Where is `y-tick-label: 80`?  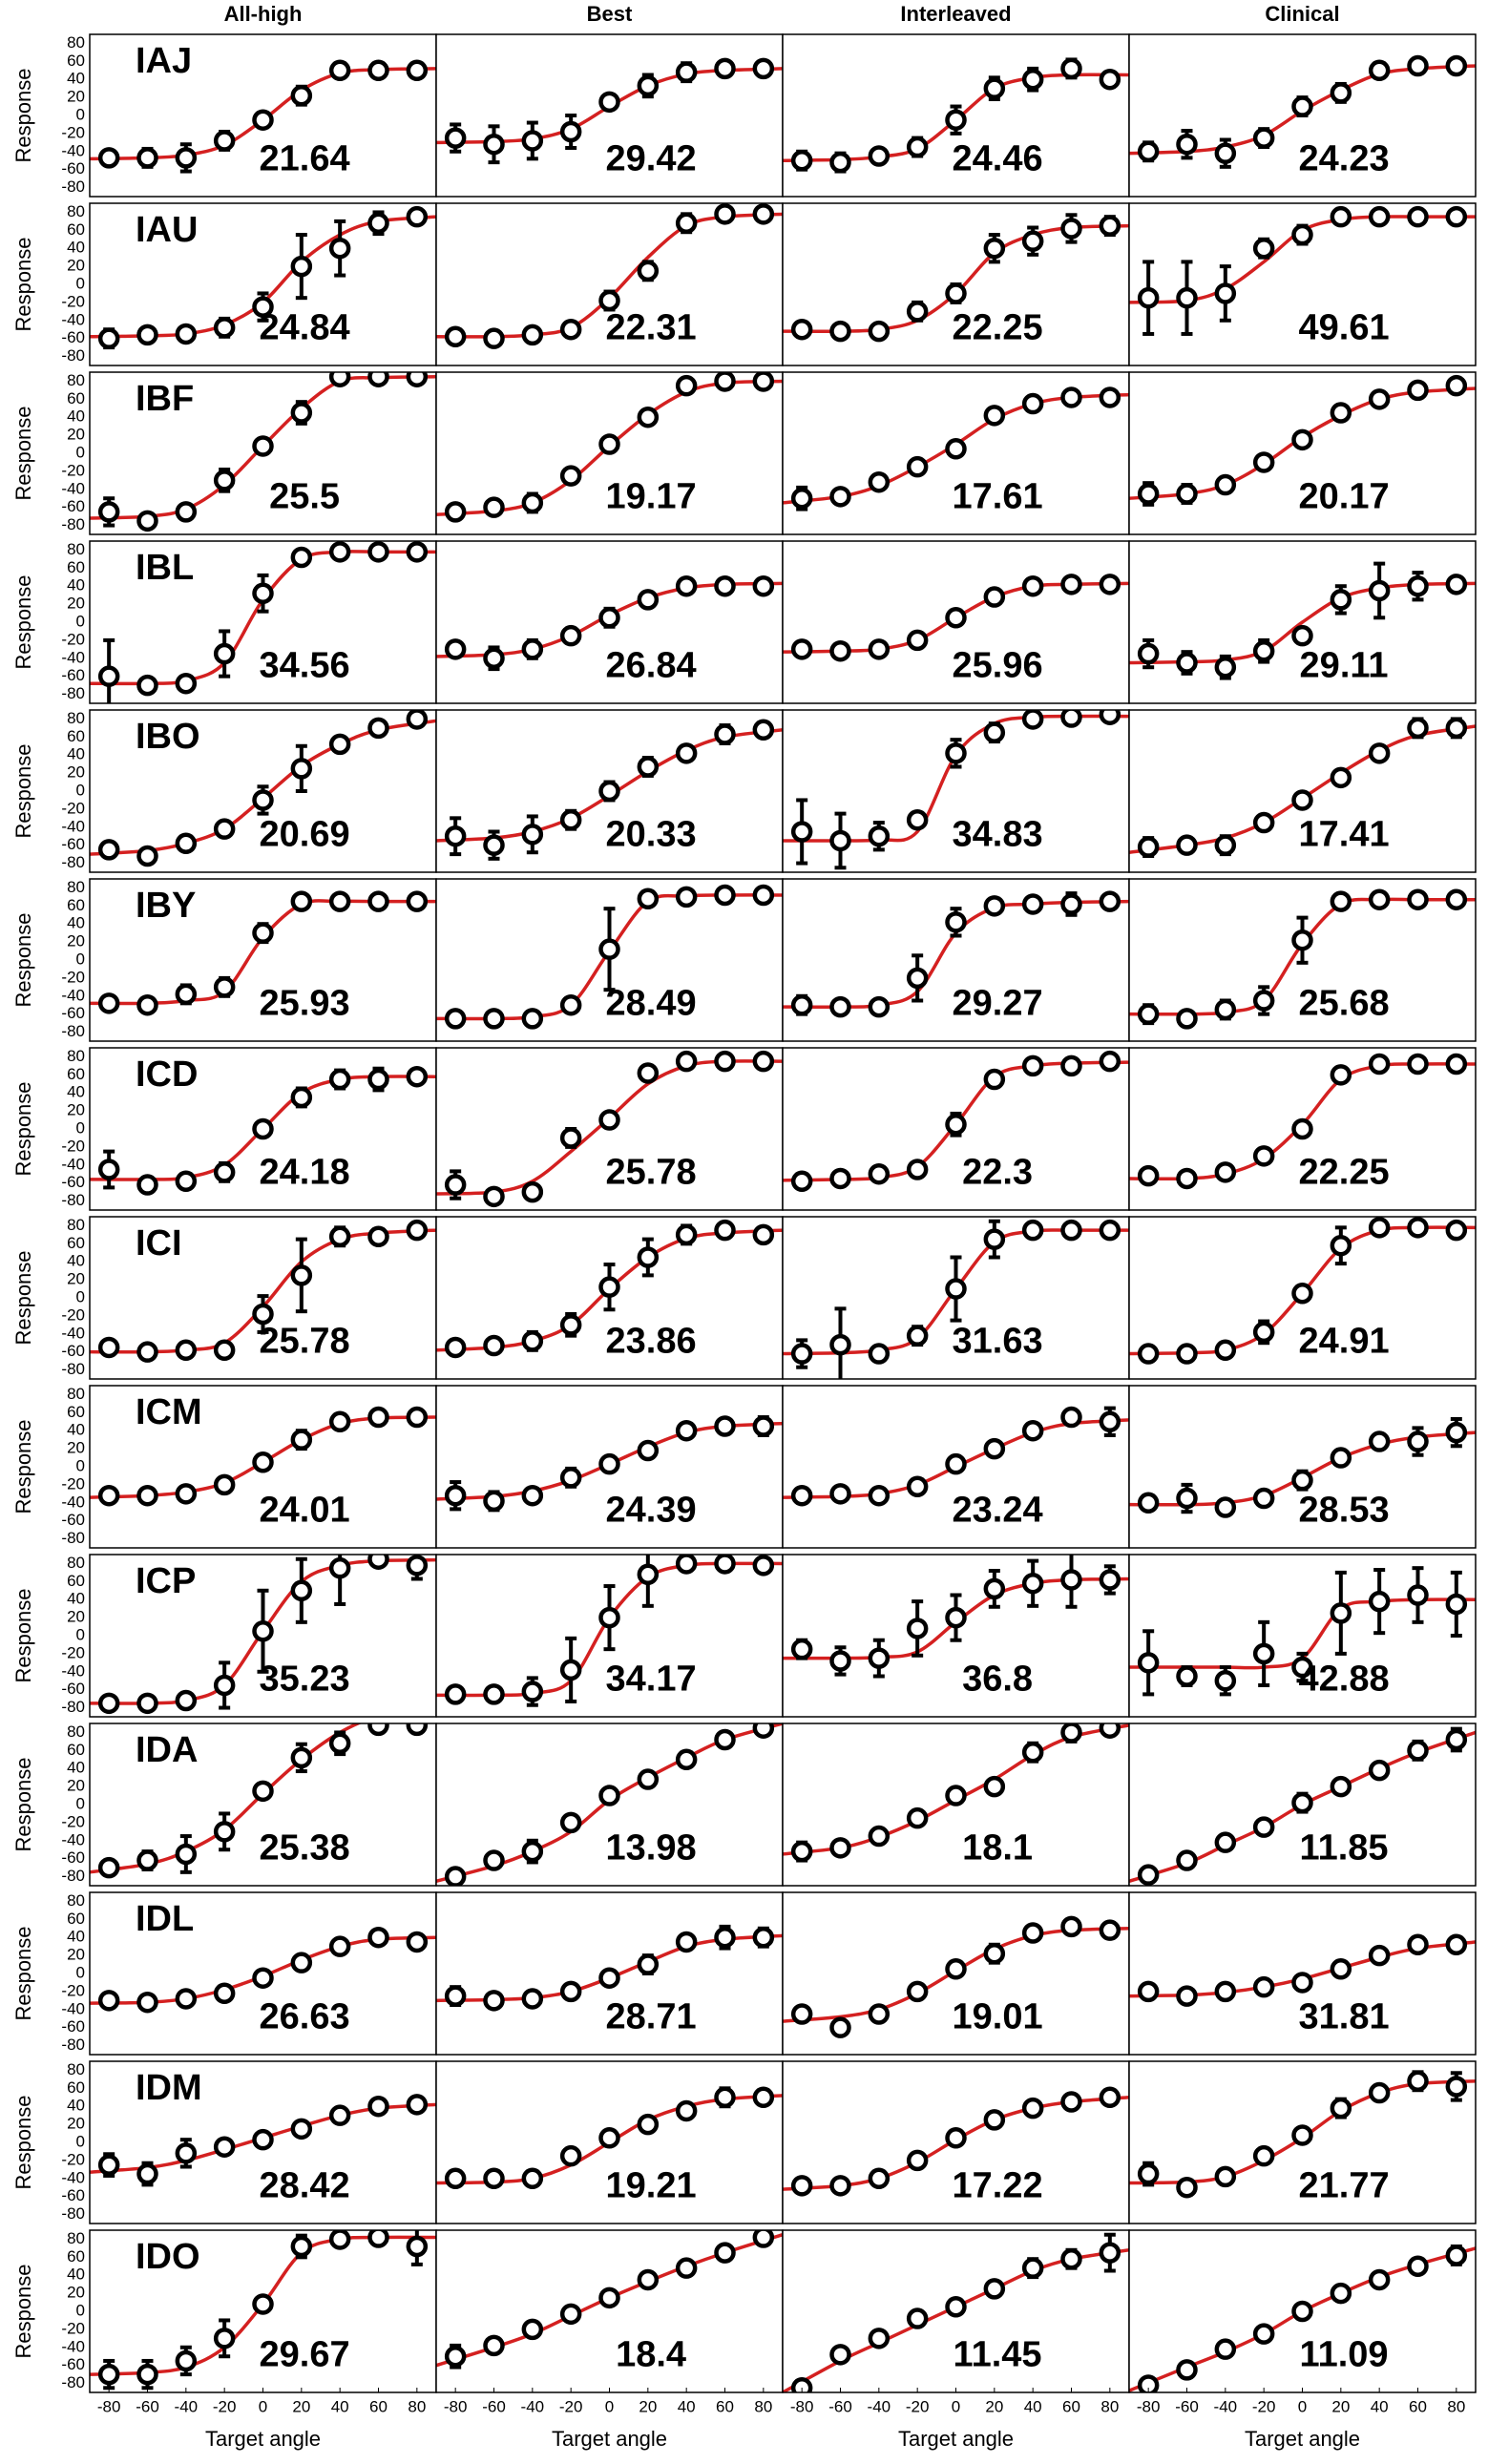 y-tick-label: 80 is located at coordinates (76, 42).